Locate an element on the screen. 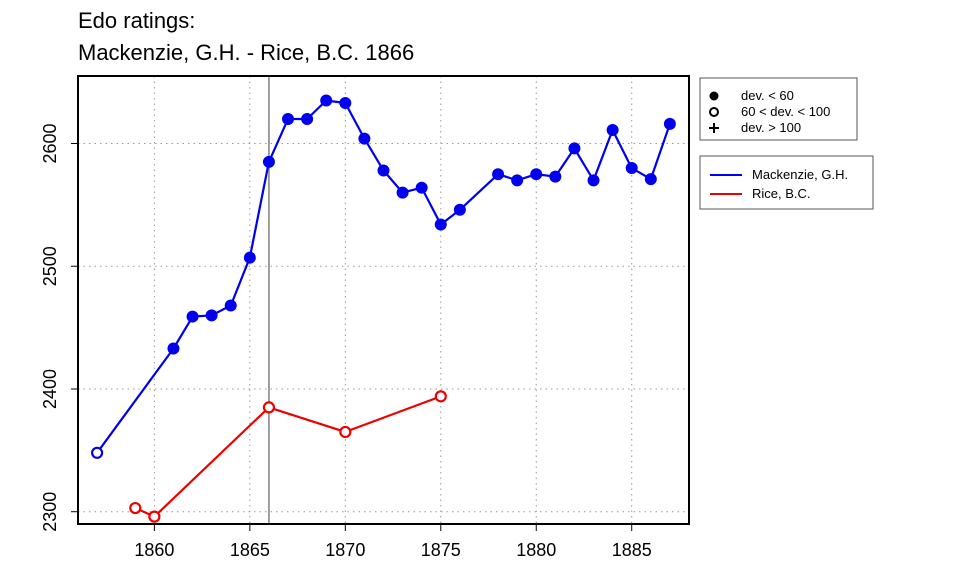 This screenshot has height=576, width=960. y-tick-label: 2300 is located at coordinates (50, 512).